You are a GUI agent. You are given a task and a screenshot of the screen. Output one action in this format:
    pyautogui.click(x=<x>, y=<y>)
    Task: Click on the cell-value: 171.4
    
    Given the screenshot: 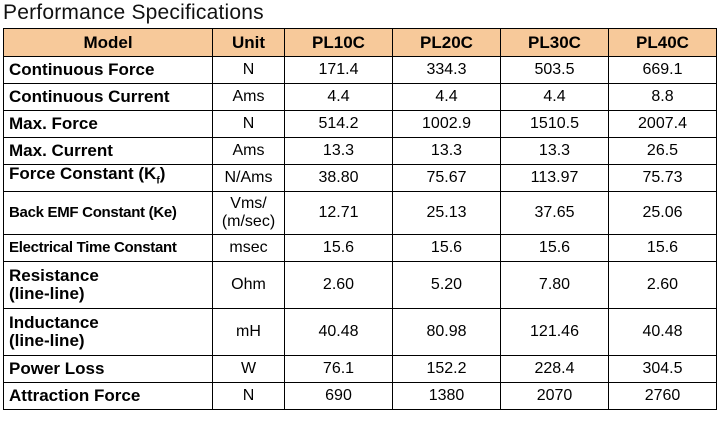 What is the action you would take?
    pyautogui.click(x=338, y=70)
    